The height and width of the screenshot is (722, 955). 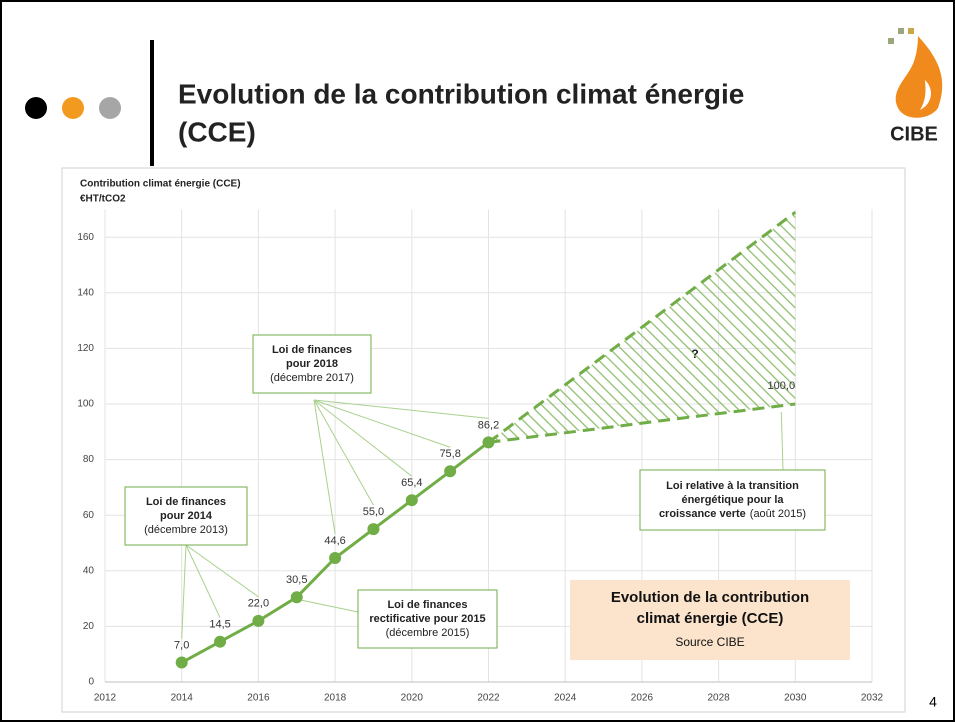 I want to click on data-label: 100,0, so click(x=782, y=386).